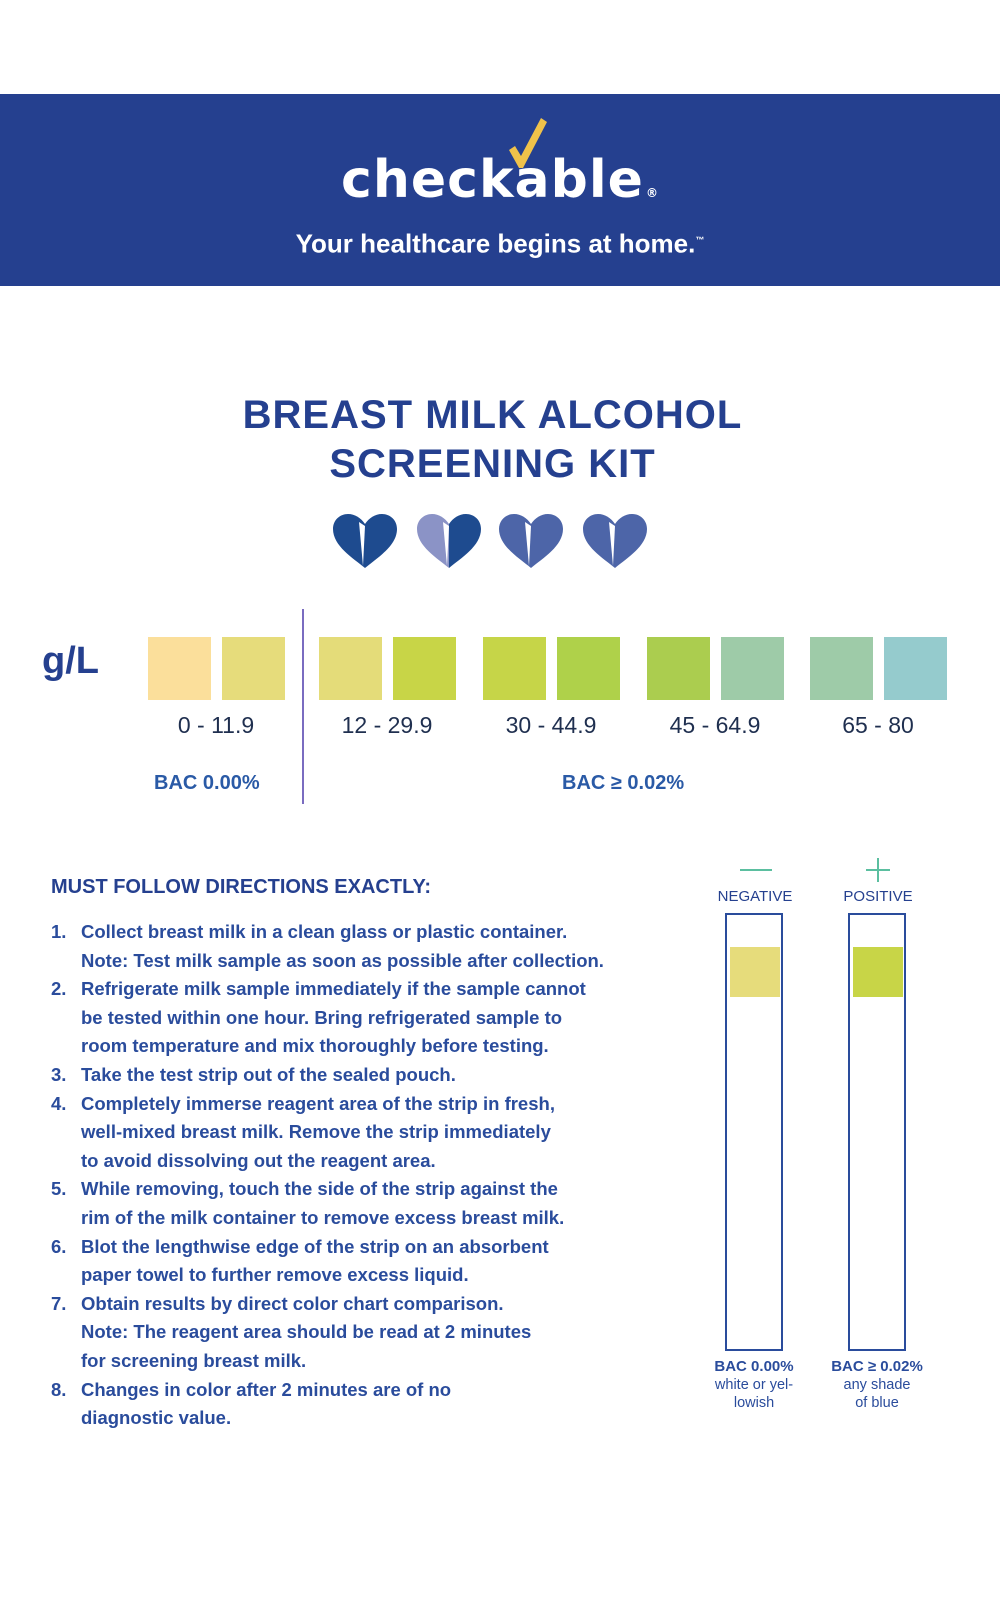 The width and height of the screenshot is (1000, 1600). I want to click on trademark: ™, so click(700, 240).